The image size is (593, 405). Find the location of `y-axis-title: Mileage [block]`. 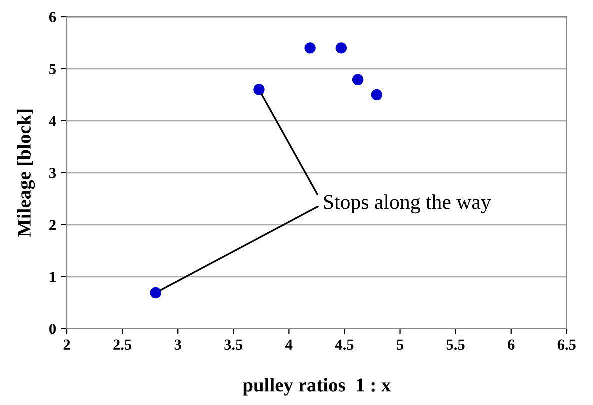

y-axis-title: Mileage [block] is located at coordinates (26, 174).